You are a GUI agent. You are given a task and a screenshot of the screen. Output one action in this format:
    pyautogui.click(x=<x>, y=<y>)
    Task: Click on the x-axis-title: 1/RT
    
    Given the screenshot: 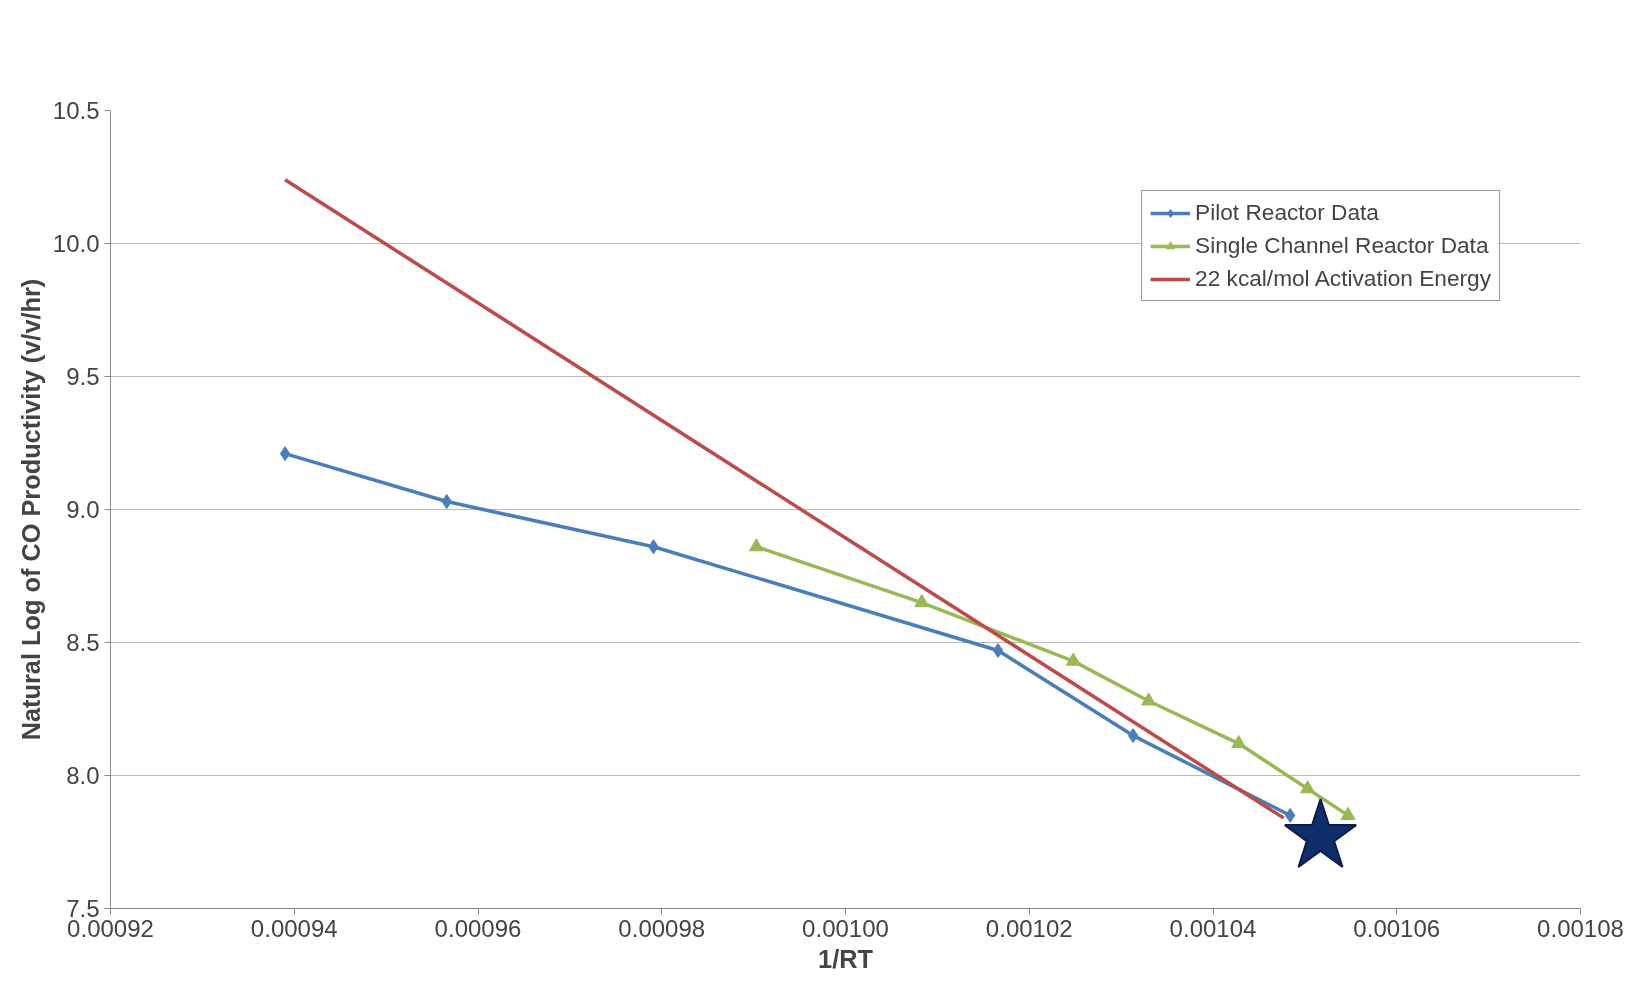 What is the action you would take?
    pyautogui.click(x=846, y=958)
    